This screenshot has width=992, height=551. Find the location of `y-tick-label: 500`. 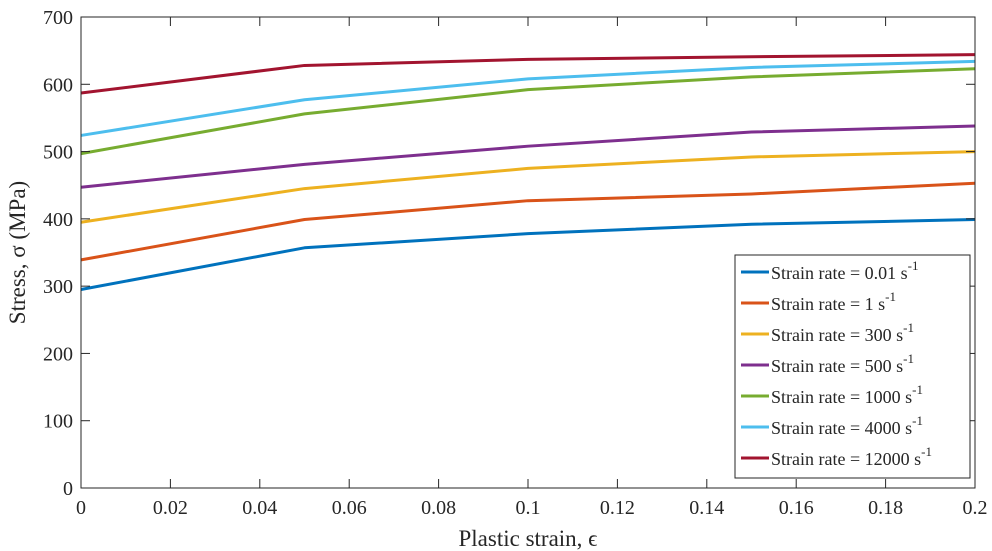

y-tick-label: 500 is located at coordinates (58, 153).